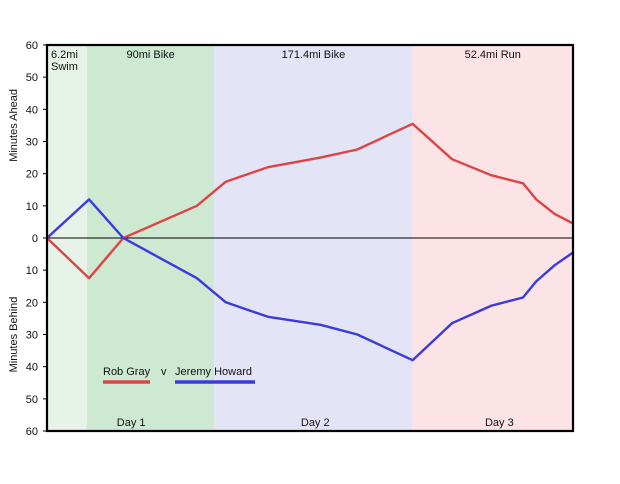 This screenshot has height=484, width=620. I want to click on y-tick-label-1: 50, so click(32, 78).